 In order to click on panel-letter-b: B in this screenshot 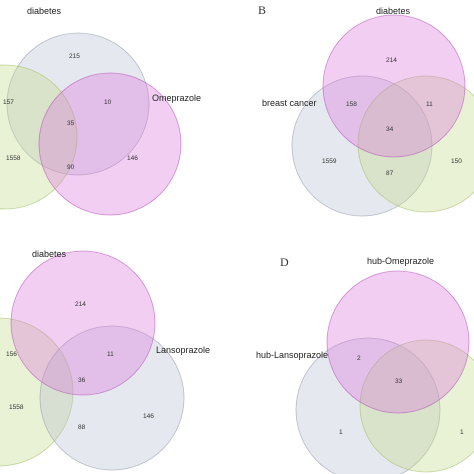, I will do `click(262, 10)`.